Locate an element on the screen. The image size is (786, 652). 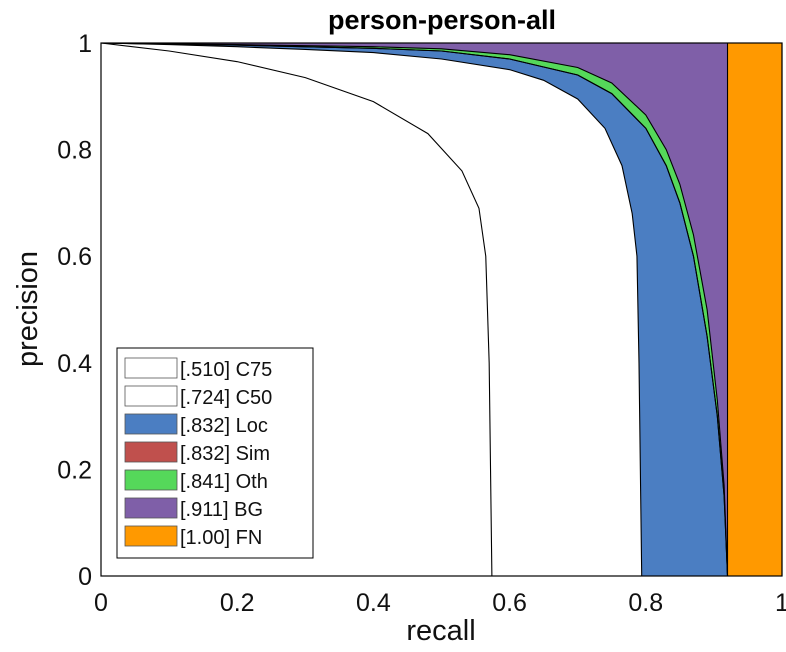
x-tick-label: 0.8 is located at coordinates (645, 603).